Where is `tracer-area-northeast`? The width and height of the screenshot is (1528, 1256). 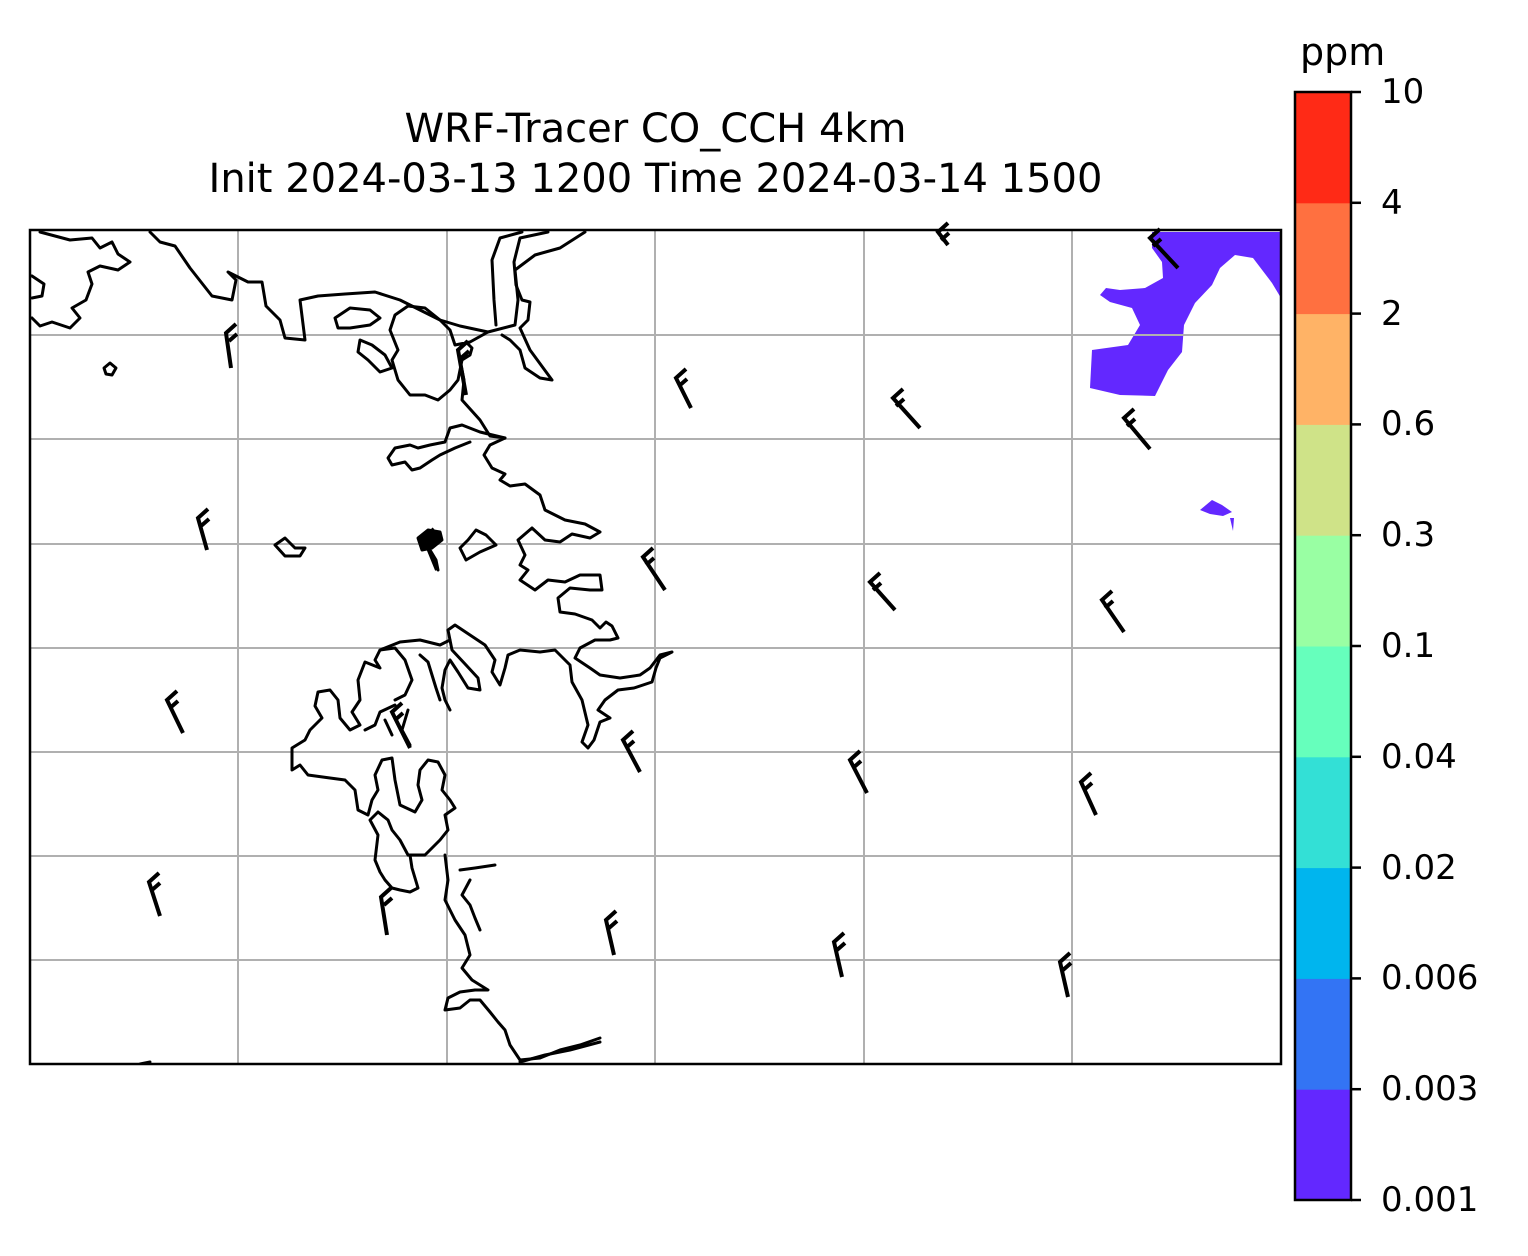 tracer-area-northeast is located at coordinates (1185, 314).